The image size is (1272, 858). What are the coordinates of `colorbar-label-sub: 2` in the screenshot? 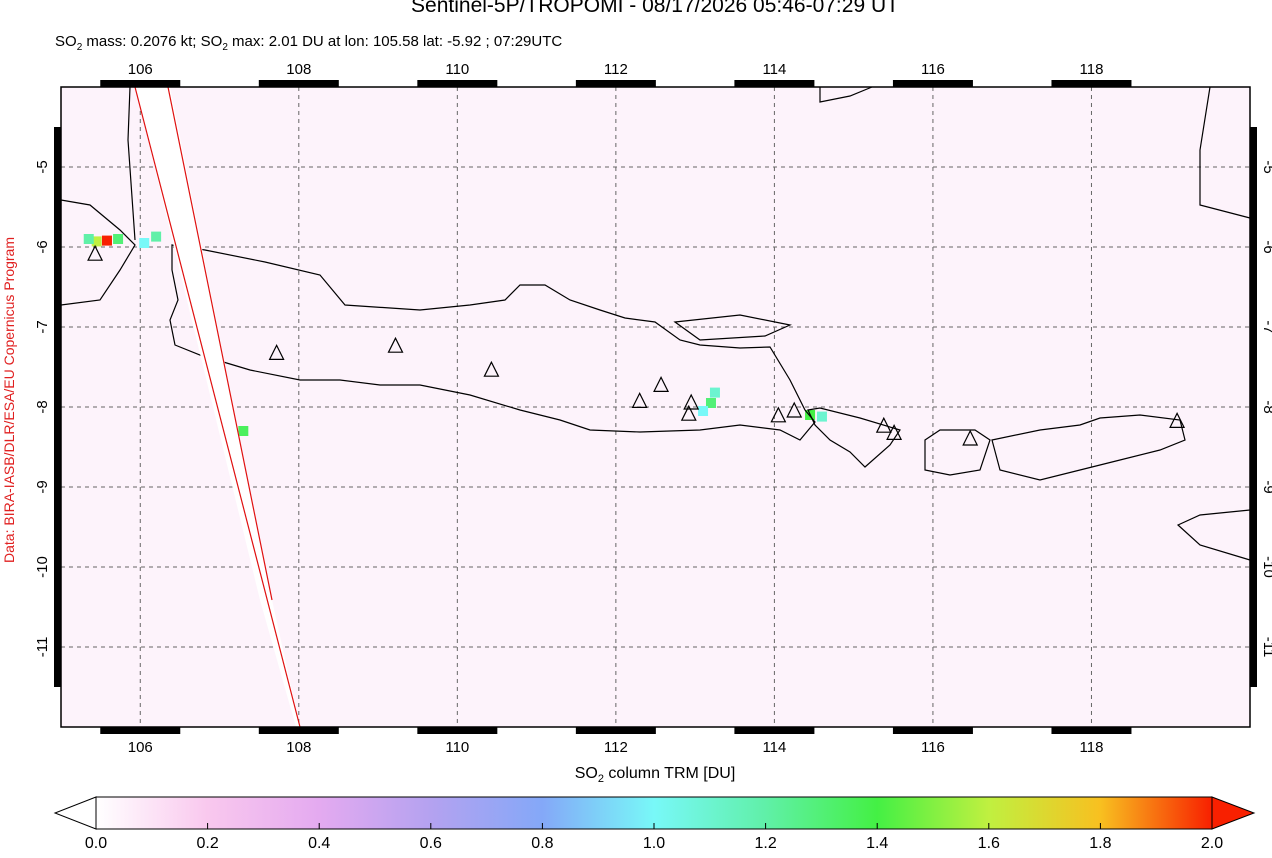 It's located at (601, 779).